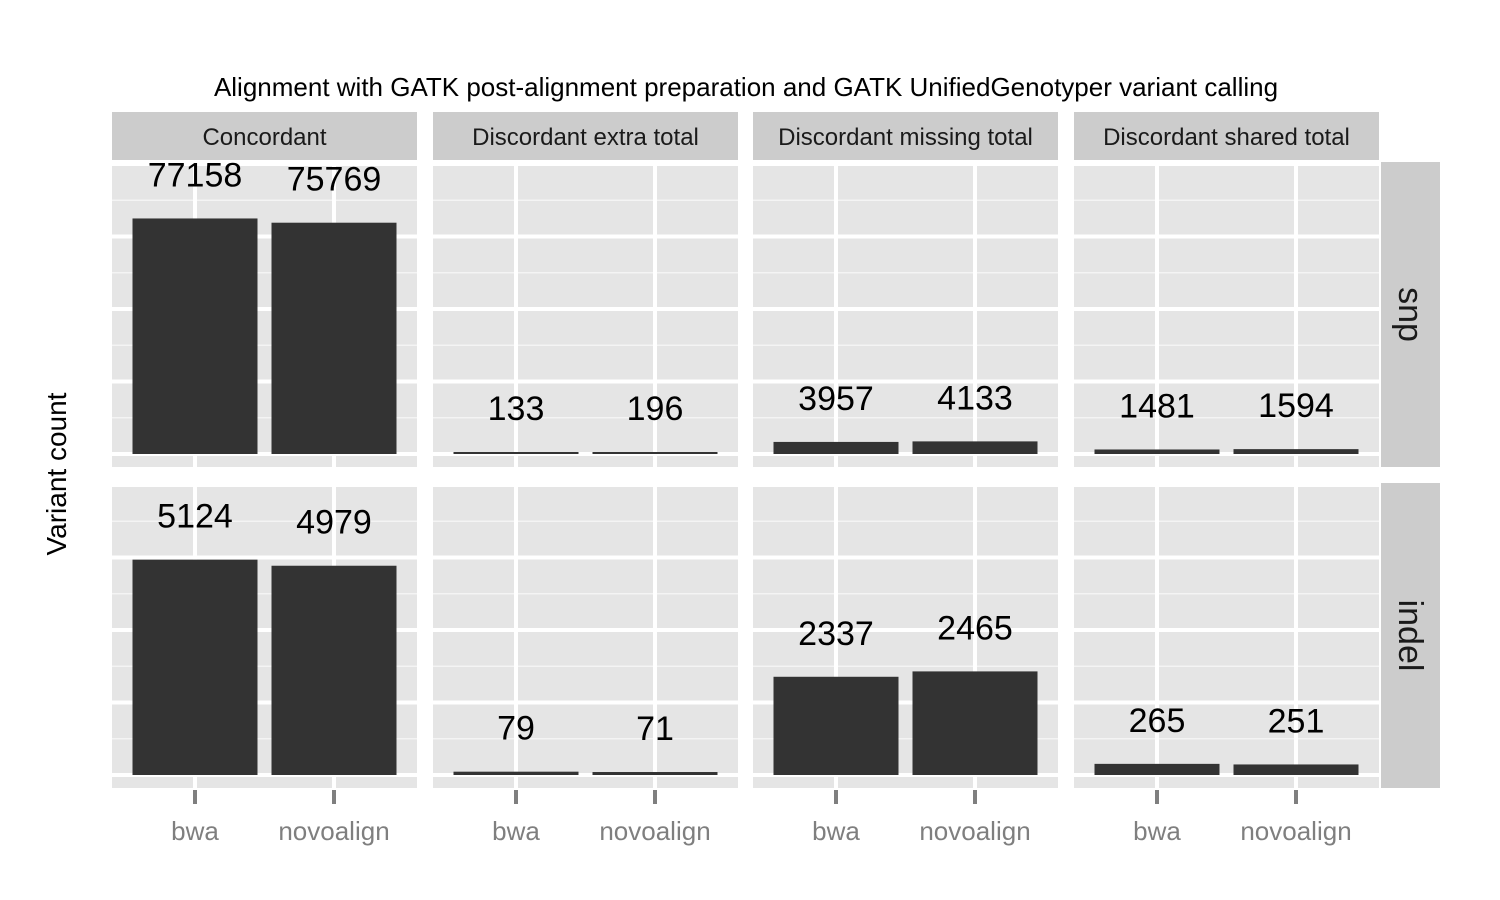 This screenshot has height=900, width=1500. I want to click on bar-value-label: 133, so click(516, 409).